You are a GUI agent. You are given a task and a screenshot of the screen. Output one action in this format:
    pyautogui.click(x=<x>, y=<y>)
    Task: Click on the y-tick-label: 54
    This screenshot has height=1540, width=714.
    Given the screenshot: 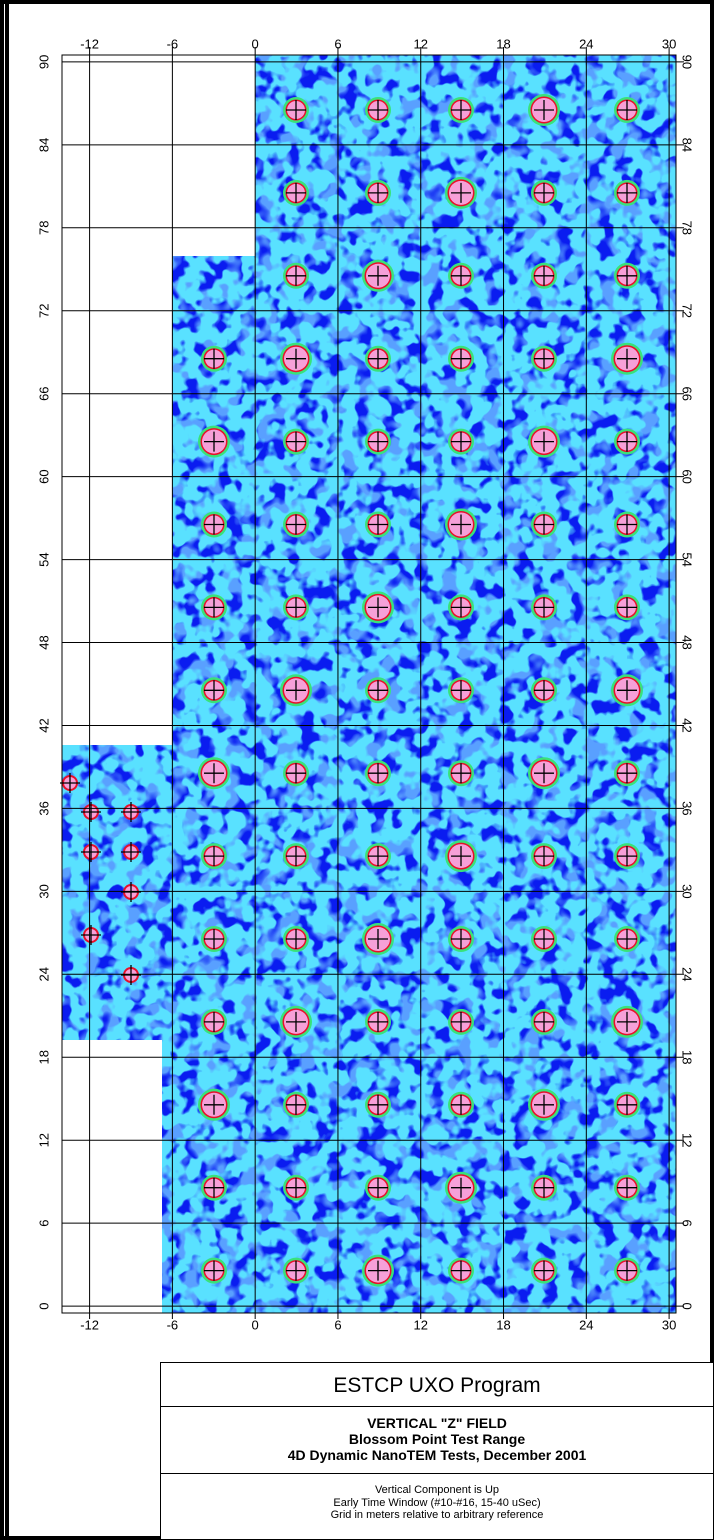 What is the action you would take?
    pyautogui.click(x=687, y=559)
    